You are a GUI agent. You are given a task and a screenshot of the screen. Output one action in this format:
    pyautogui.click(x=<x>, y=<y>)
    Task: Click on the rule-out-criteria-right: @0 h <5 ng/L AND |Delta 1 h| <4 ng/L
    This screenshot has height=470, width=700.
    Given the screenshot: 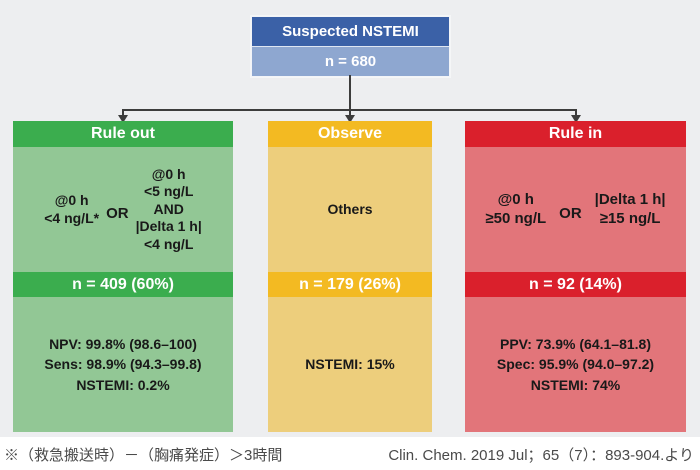 What is the action you would take?
    pyautogui.click(x=168, y=208)
    